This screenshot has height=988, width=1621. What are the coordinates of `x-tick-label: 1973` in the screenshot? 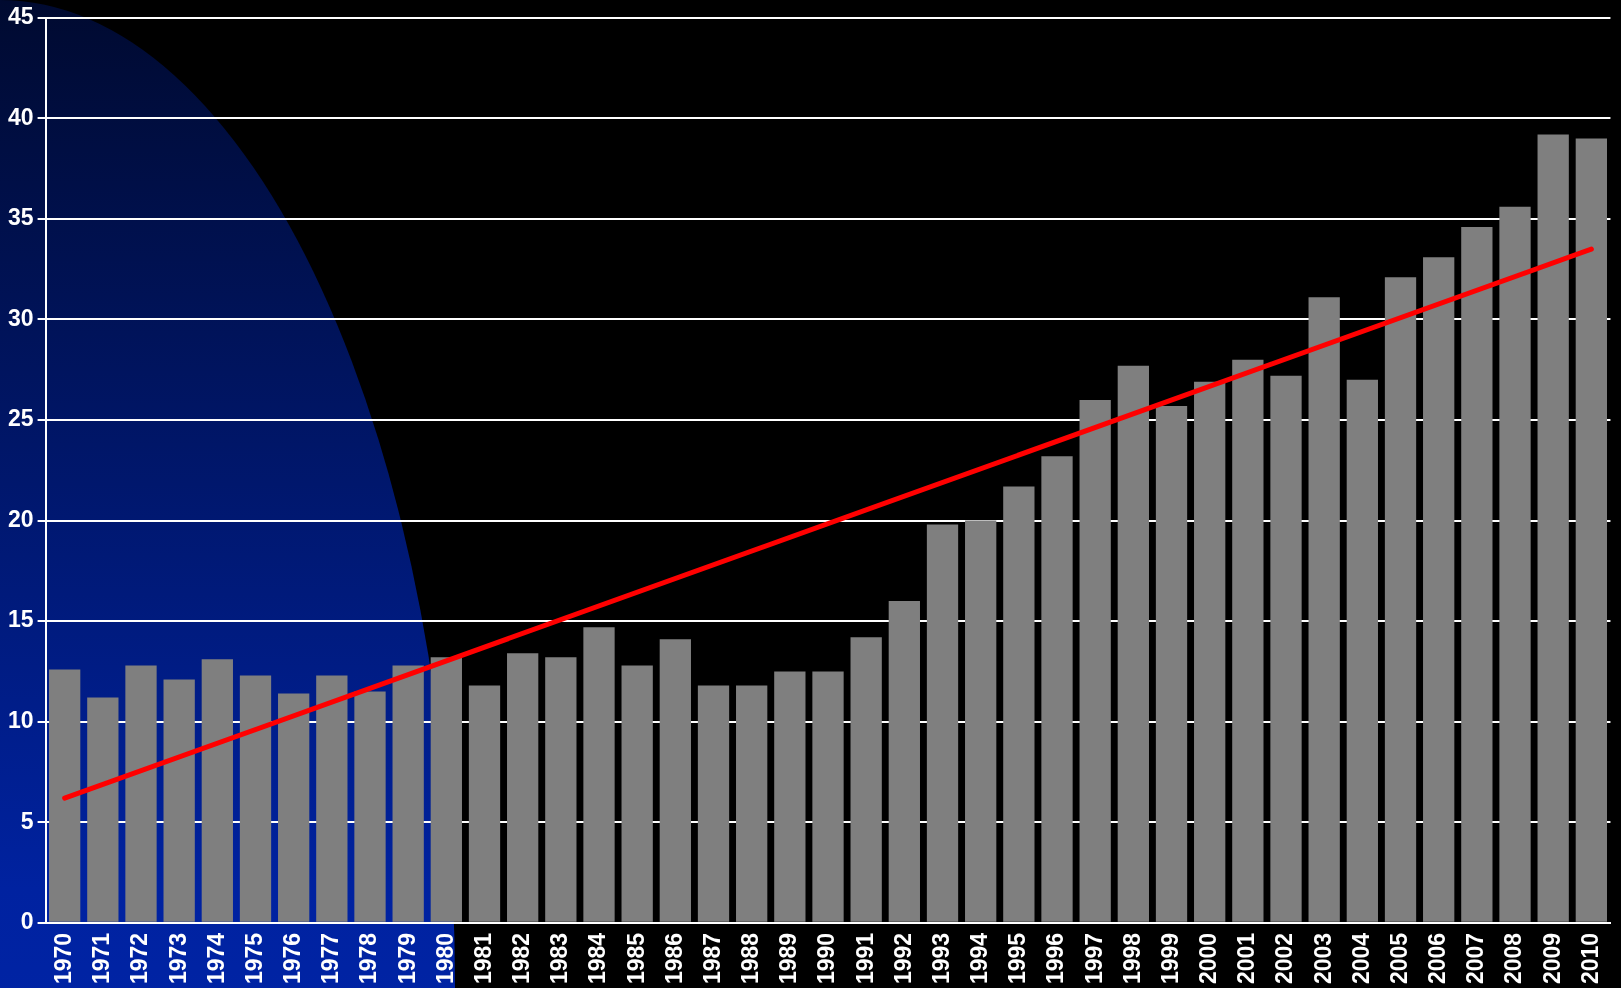 It's located at (177, 958).